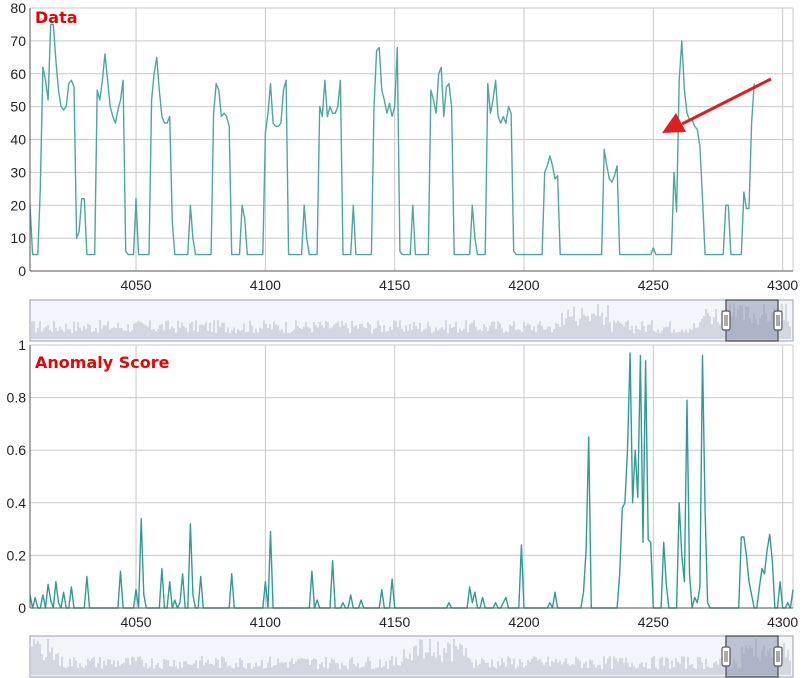  Describe the element at coordinates (17, 450) in the screenshot. I see `y-tick-label: 0.6` at that location.